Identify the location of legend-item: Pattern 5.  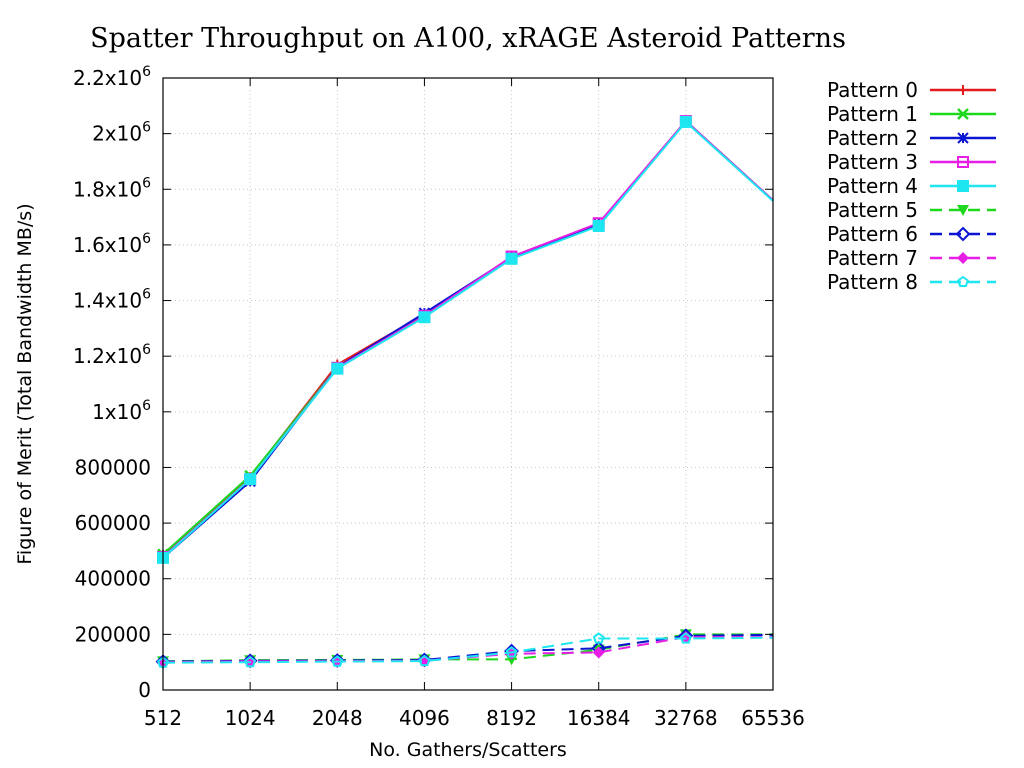
(911, 210).